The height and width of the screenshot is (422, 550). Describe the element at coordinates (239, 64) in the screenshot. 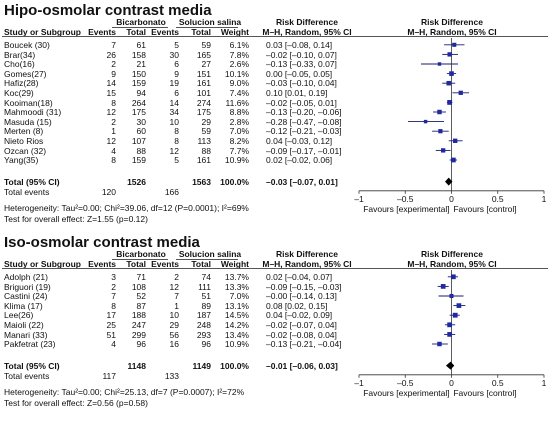

I see `weight-cell: 2.6%` at that location.